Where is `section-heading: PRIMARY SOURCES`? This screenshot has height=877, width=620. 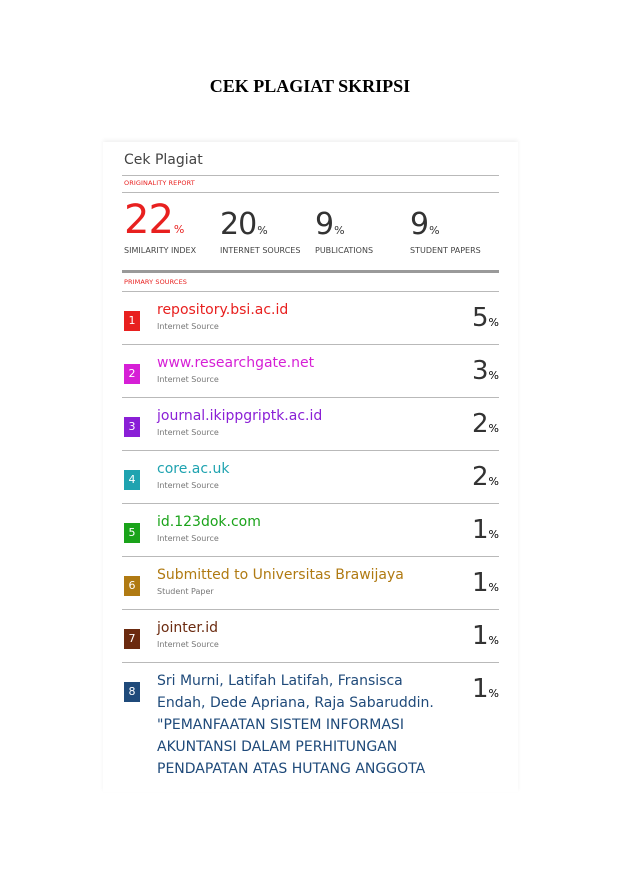 section-heading: PRIMARY SOURCES is located at coordinates (156, 282).